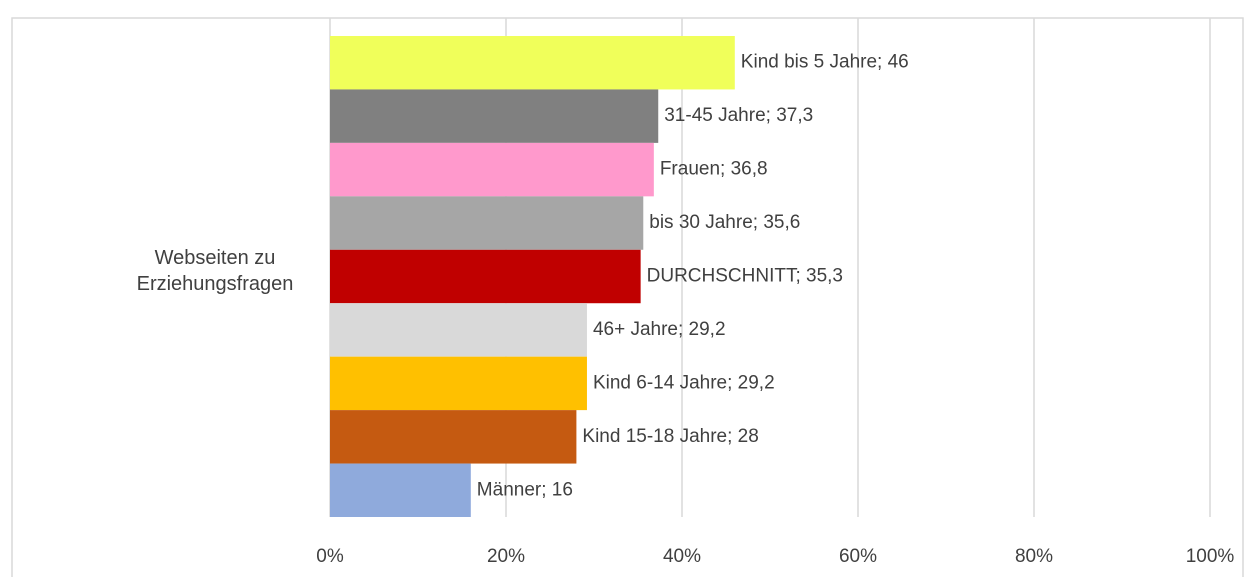 The height and width of the screenshot is (577, 1255). Describe the element at coordinates (724, 222) in the screenshot. I see `data-label: bis 30 Jahre; 35,6` at that location.